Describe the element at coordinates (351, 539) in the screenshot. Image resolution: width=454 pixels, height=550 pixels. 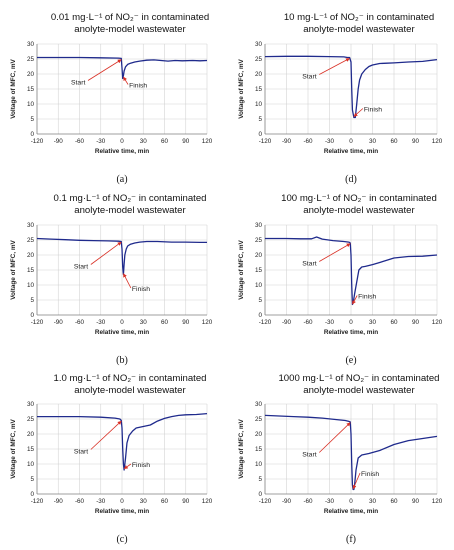
I see `panel-label: (f)` at that location.